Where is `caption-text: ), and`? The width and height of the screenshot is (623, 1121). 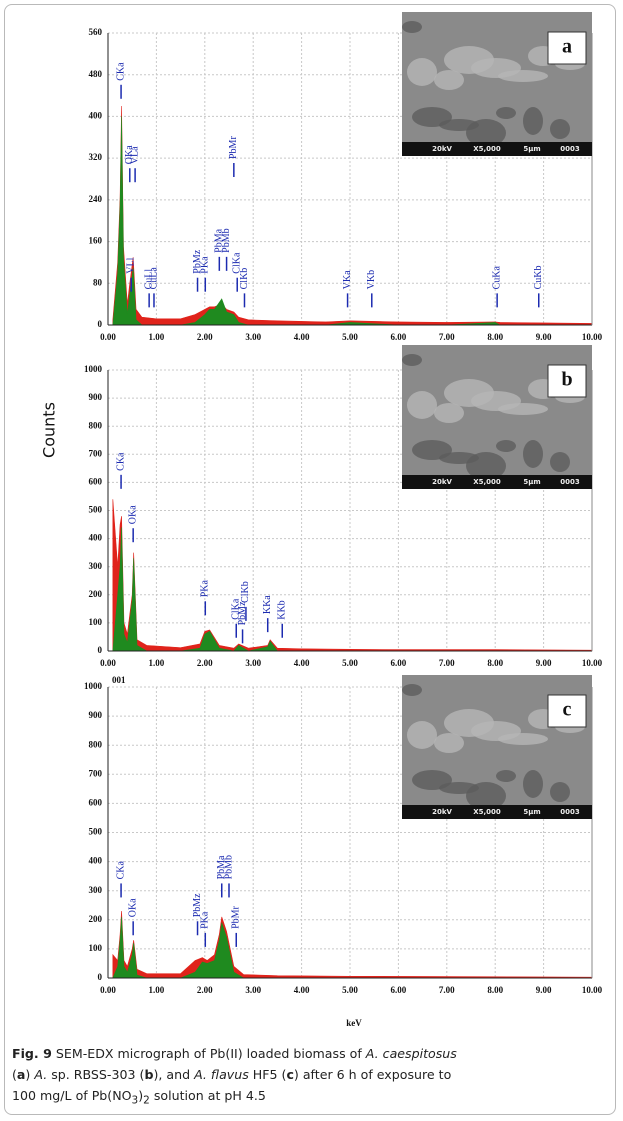
caption-text: ), and is located at coordinates (174, 1074).